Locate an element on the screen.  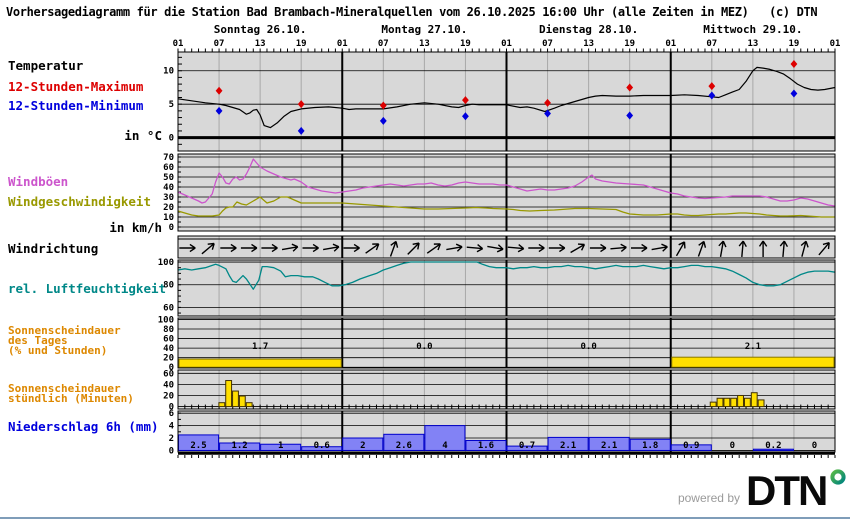
wind-direction-label: Windrichtung is located at coordinates (53, 248).